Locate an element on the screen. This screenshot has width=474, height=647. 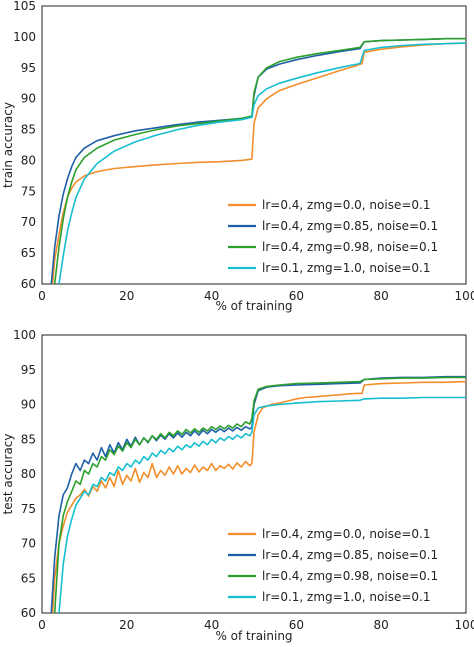
y-tick-label: 105 is located at coordinates (24, 6).